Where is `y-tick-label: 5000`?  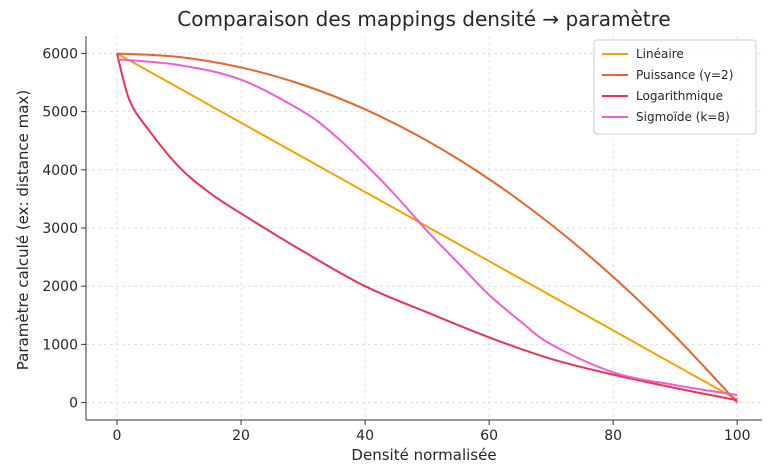 y-tick-label: 5000 is located at coordinates (60, 113).